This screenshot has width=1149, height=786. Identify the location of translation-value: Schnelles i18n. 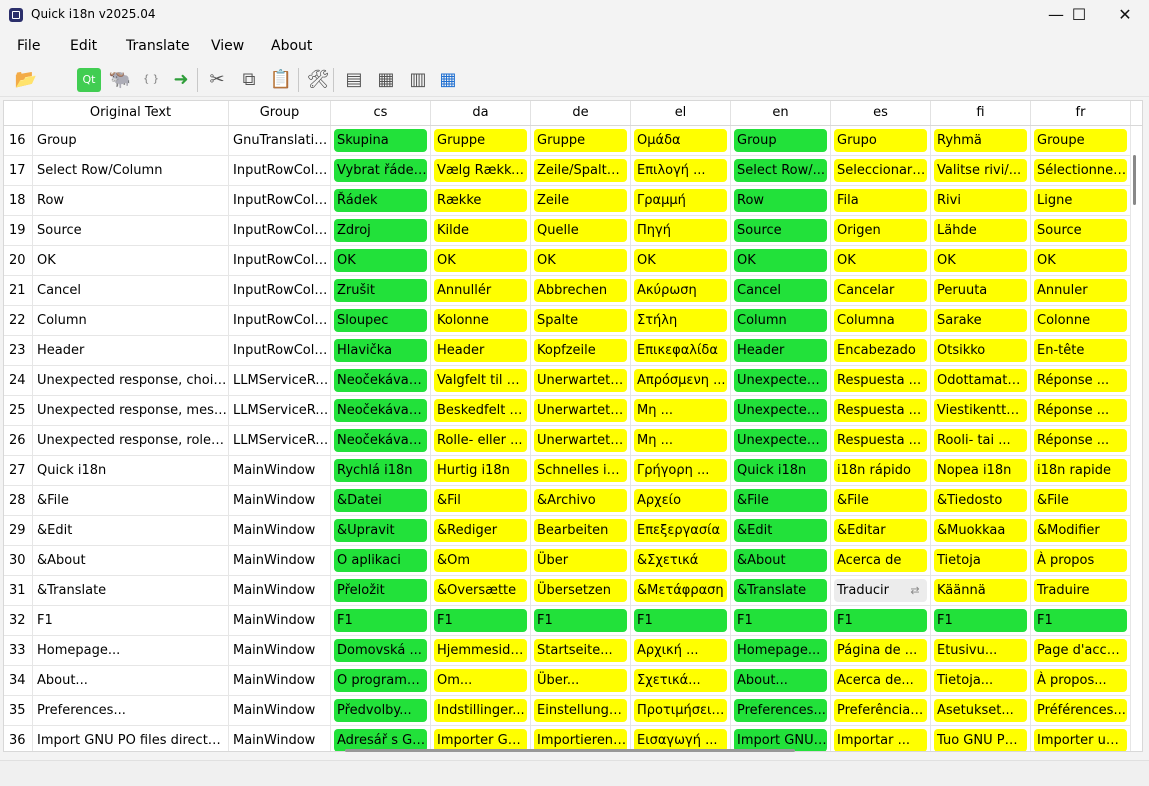
(580, 470).